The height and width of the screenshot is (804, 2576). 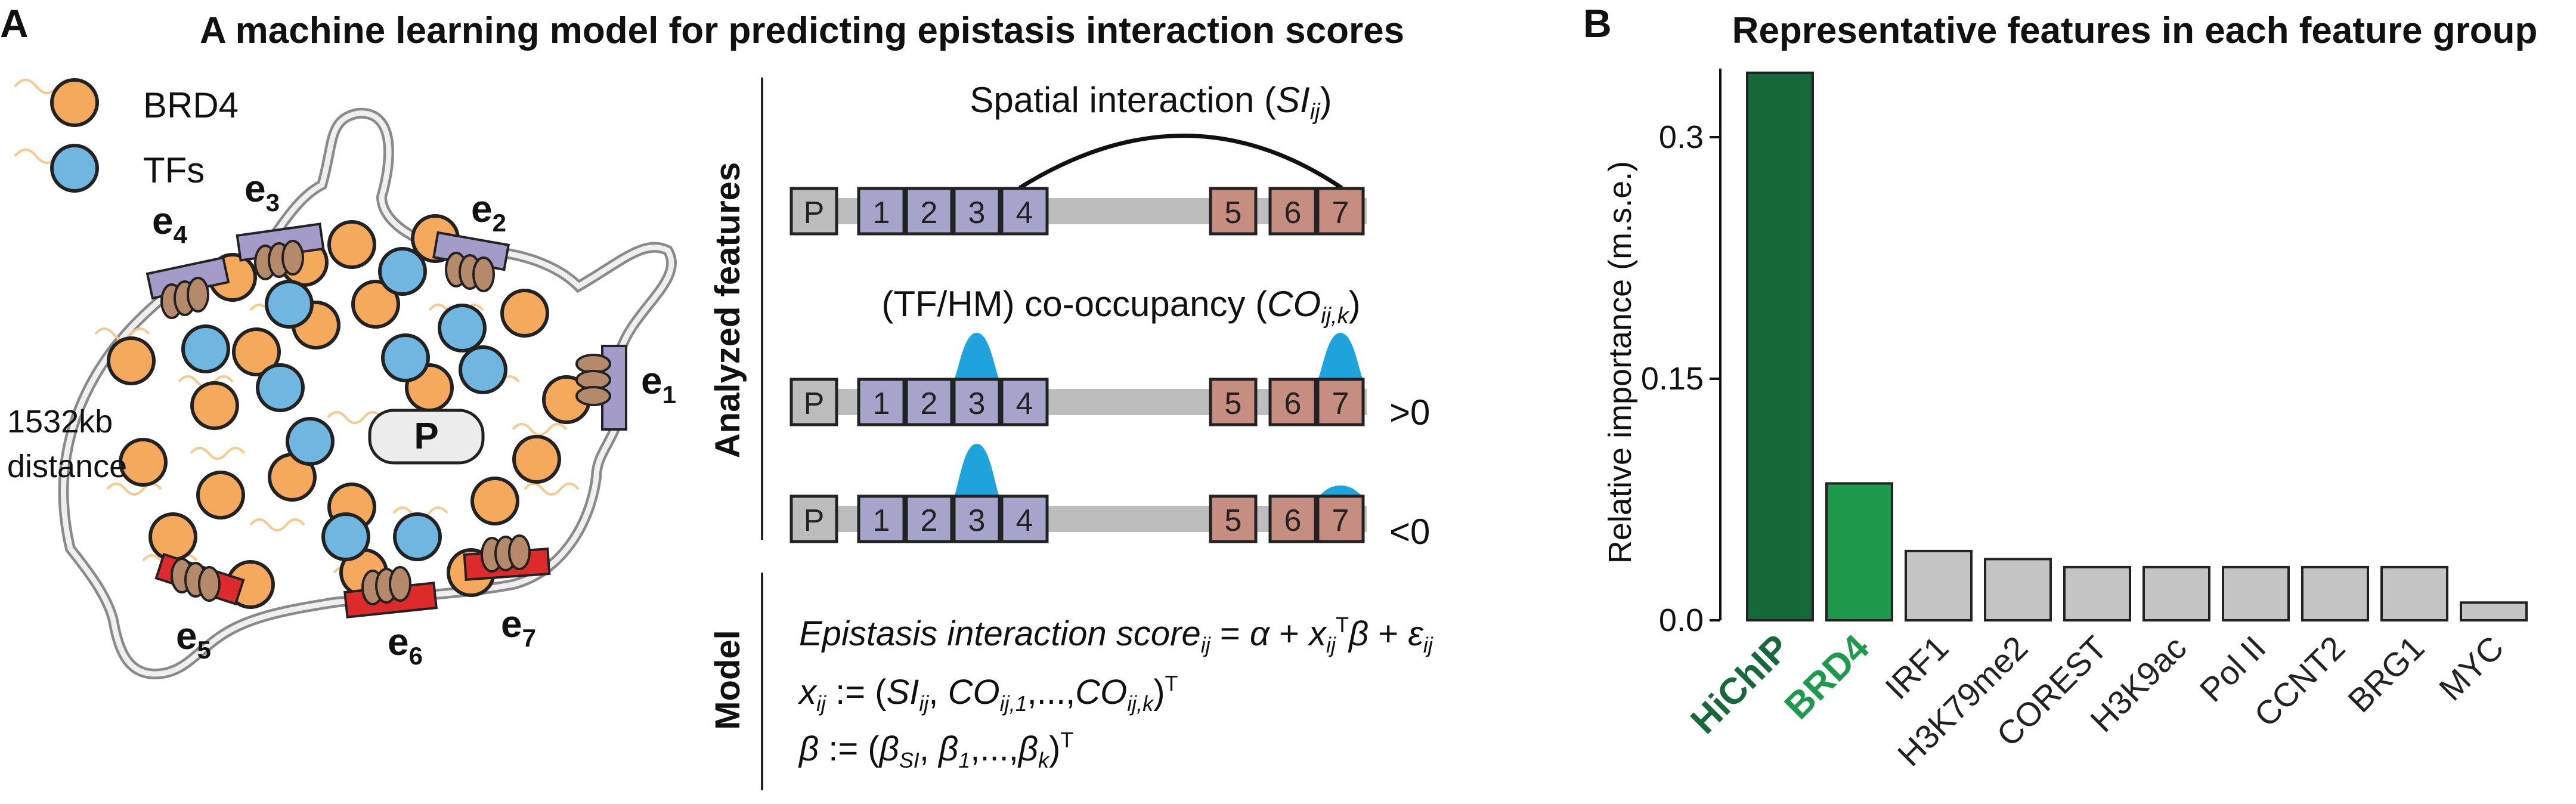 What do you see at coordinates (14, 23) in the screenshot?
I see `panel-a-label: A` at bounding box center [14, 23].